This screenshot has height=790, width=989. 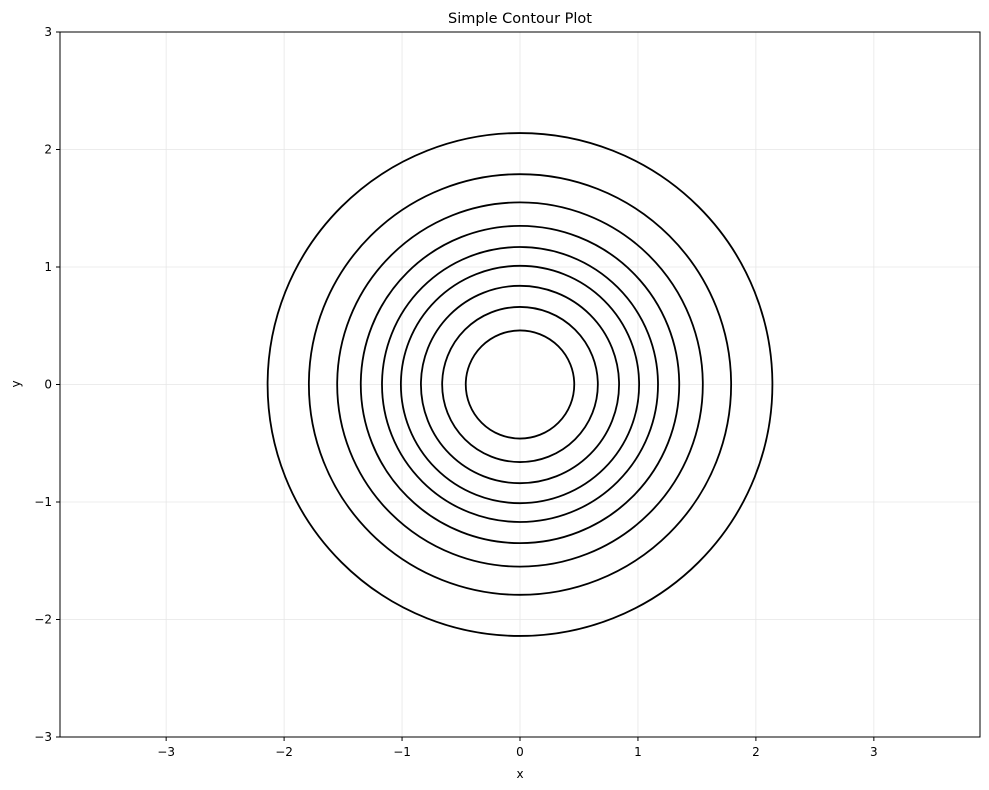 I want to click on y-tick-label: −1, so click(x=43, y=502).